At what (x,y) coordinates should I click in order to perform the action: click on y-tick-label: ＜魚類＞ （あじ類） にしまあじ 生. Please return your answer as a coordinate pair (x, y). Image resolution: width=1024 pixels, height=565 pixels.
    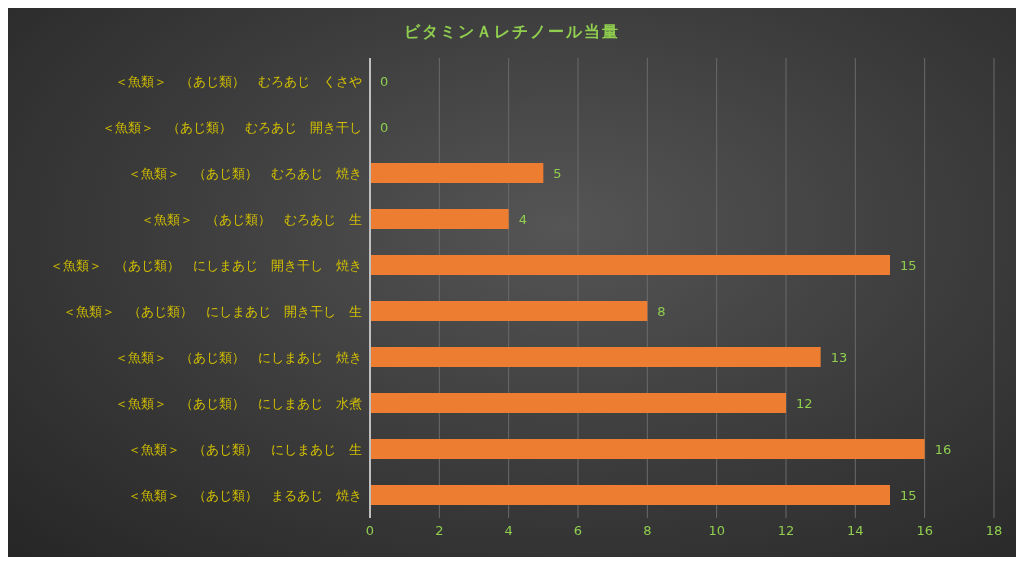
    Looking at the image, I should click on (245, 449).